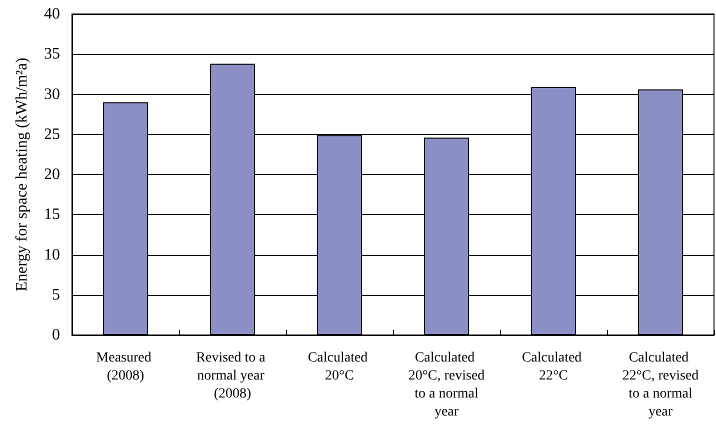 The image size is (716, 436). I want to click on y-tick-label: 20, so click(52, 174).